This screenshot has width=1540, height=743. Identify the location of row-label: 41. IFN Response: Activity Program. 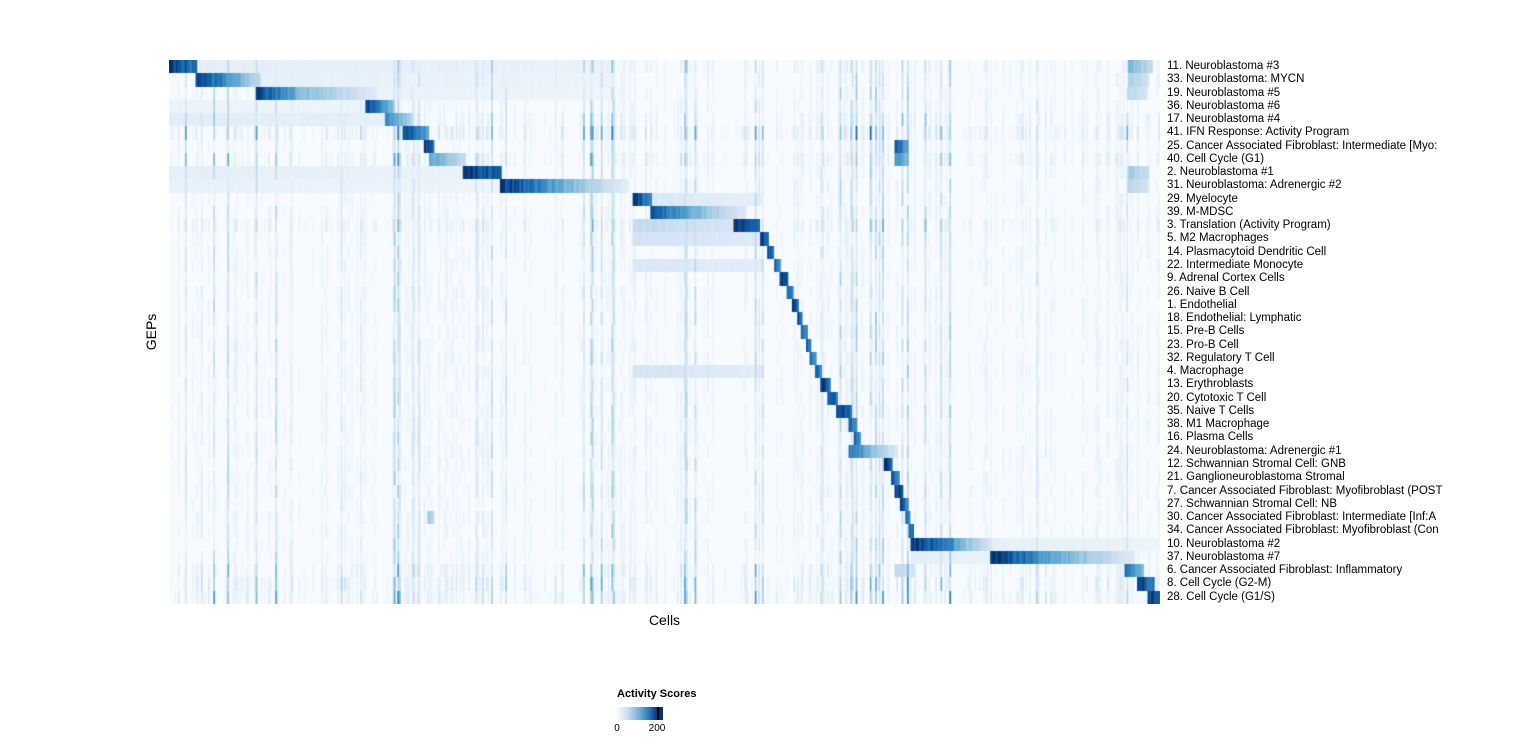
(1258, 132).